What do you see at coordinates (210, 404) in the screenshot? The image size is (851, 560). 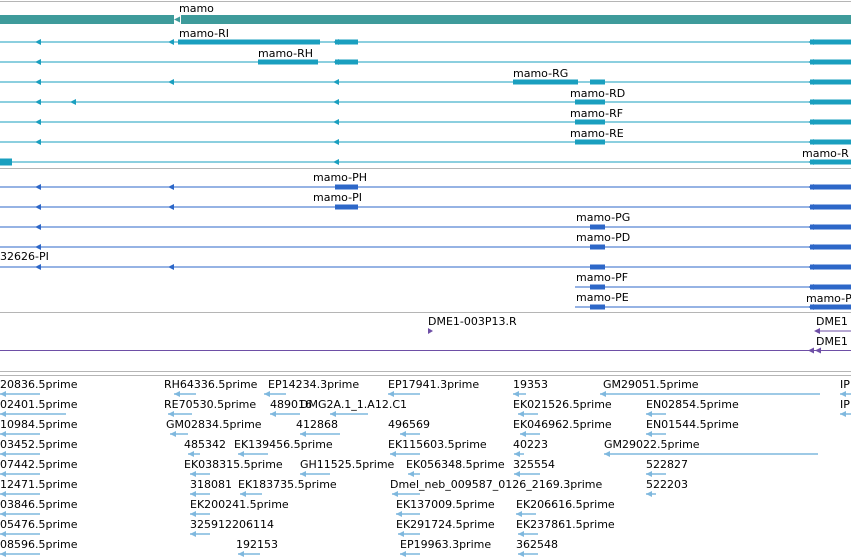 I see `est-label: RE70530.5prime` at bounding box center [210, 404].